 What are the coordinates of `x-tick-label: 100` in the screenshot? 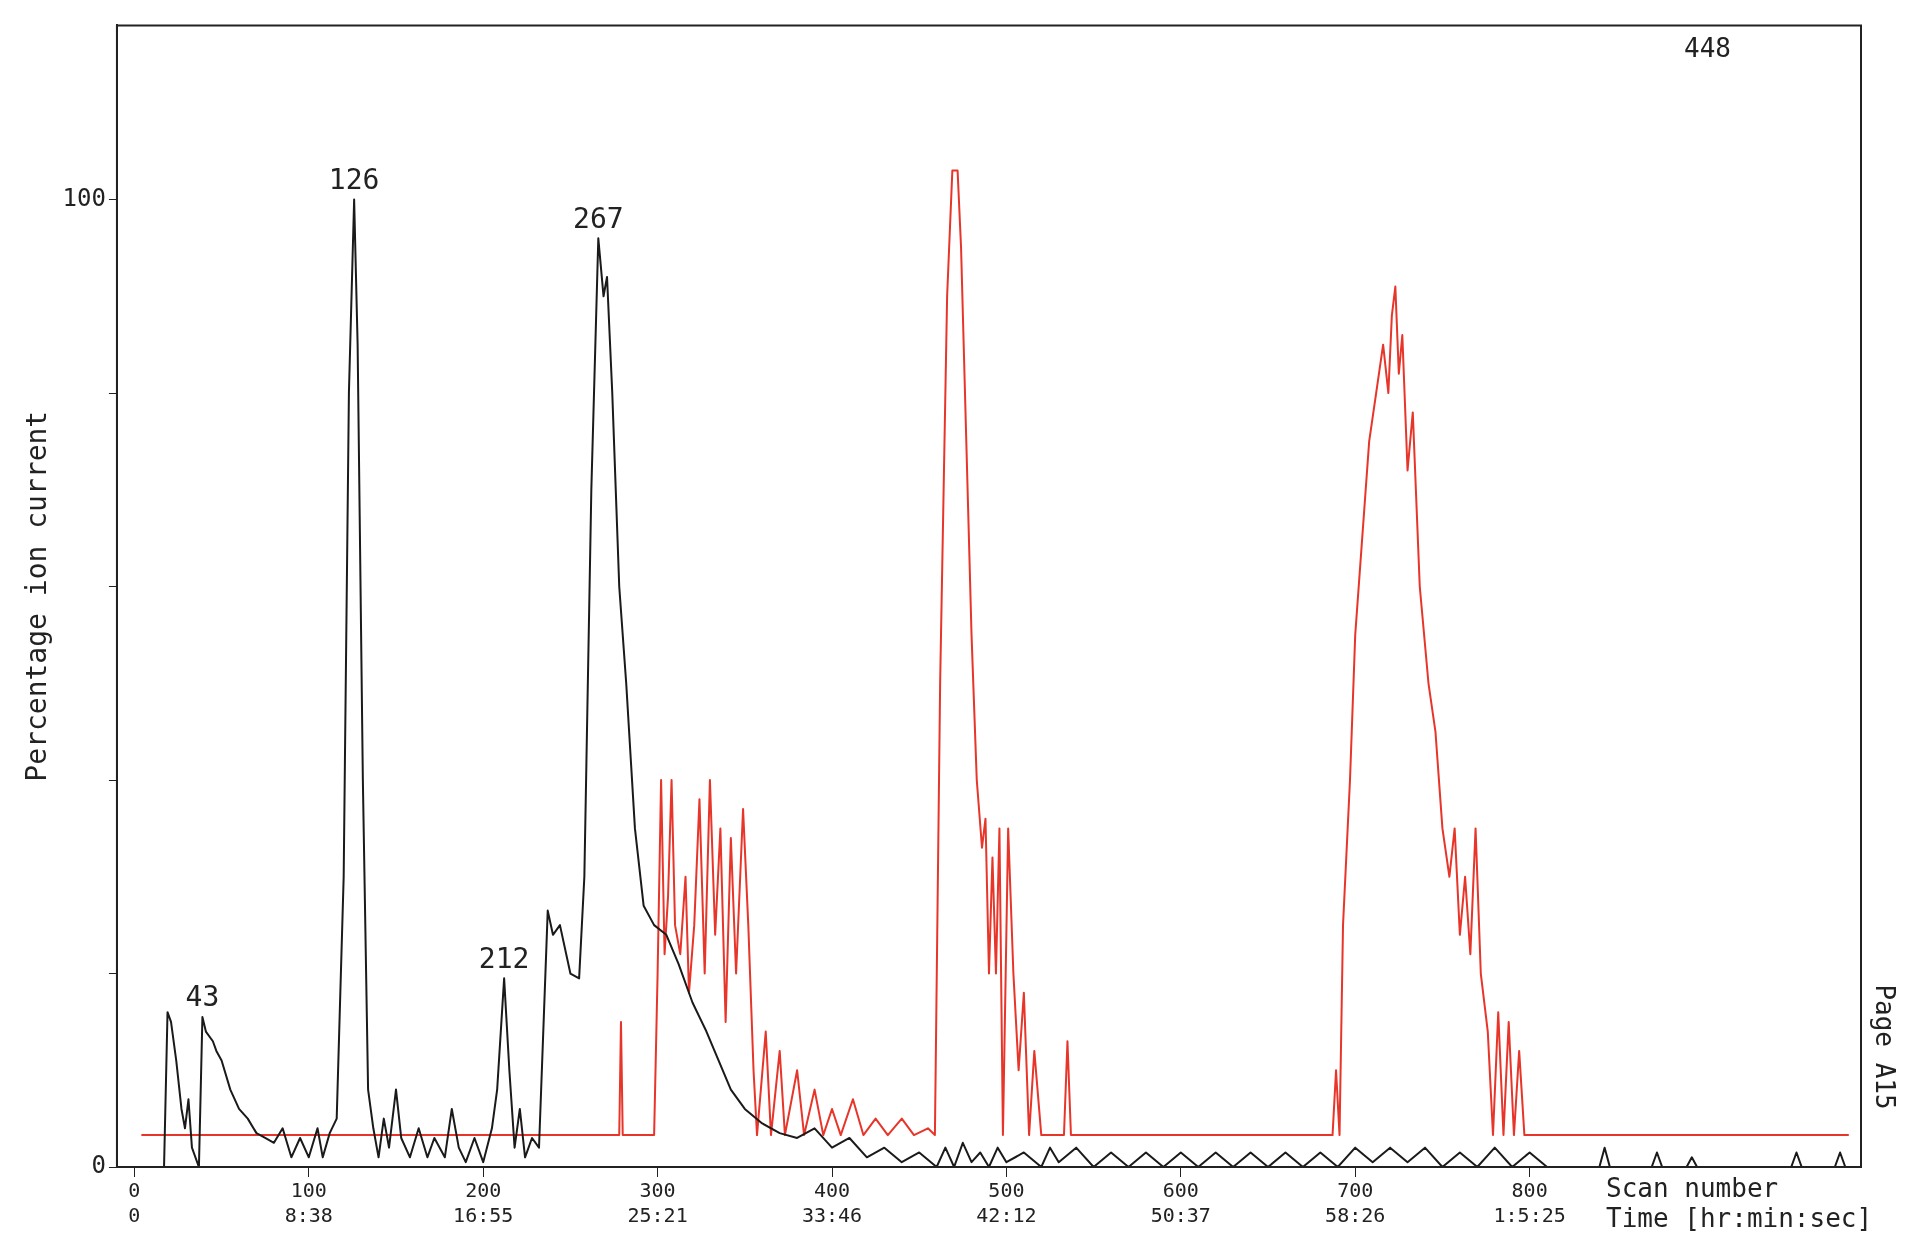 It's located at (308, 1190).